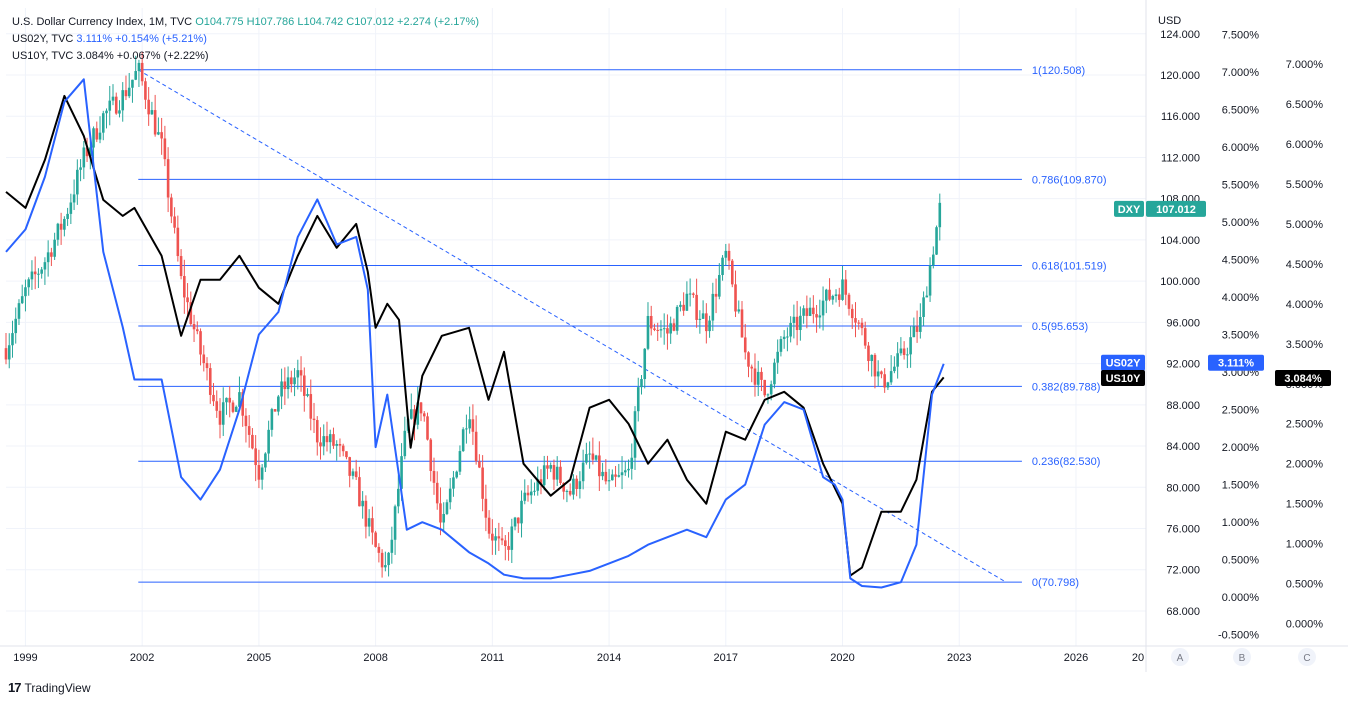 This screenshot has width=1348, height=709. Describe the element at coordinates (1305, 185) in the screenshot. I see `axis-c-tick: 5.500%` at that location.